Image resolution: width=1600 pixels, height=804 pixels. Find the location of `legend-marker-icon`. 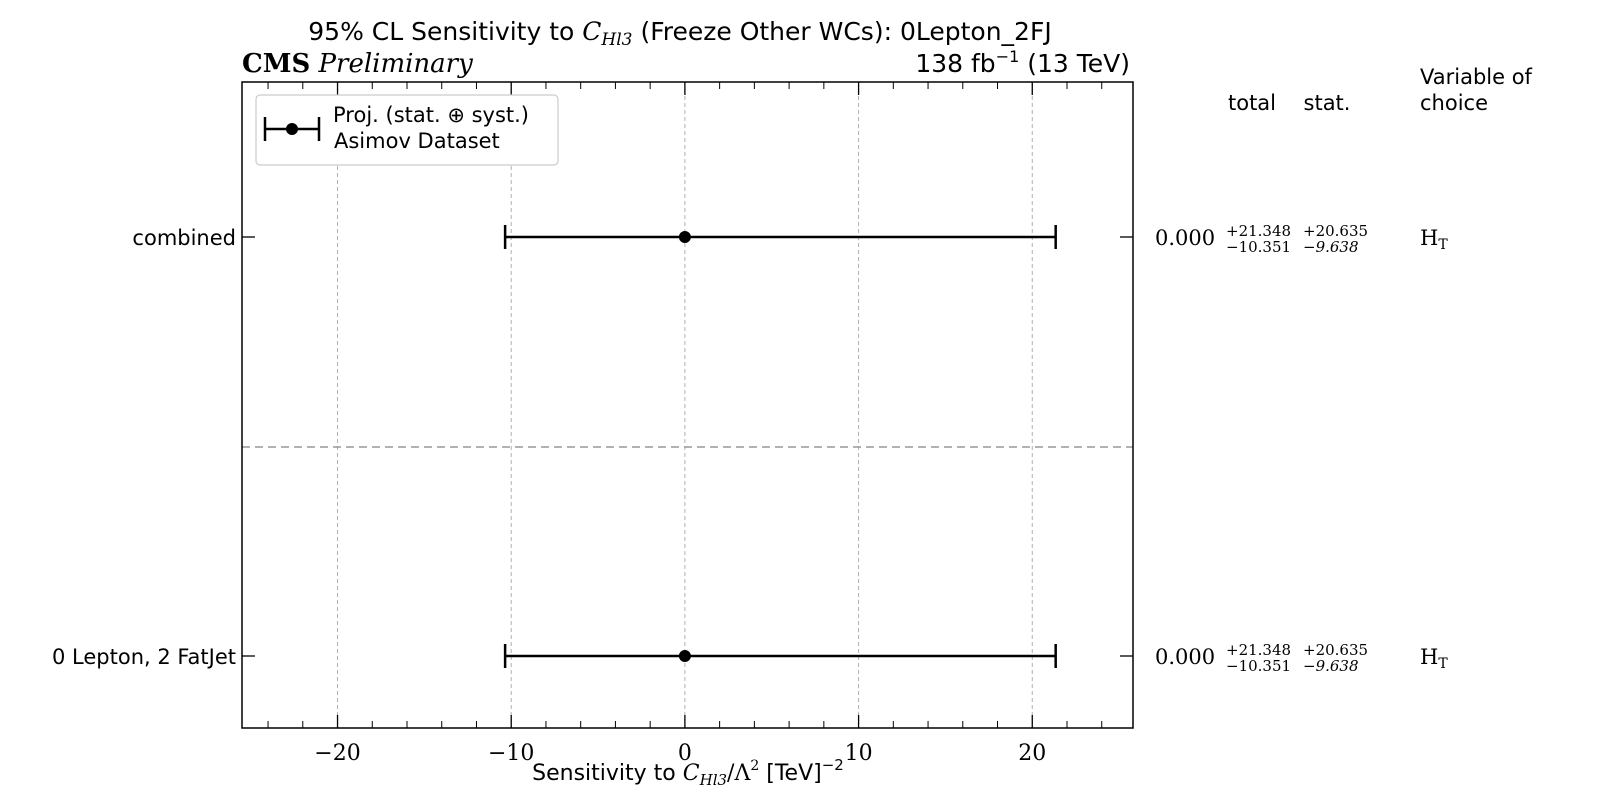

legend-marker-icon is located at coordinates (292, 129).